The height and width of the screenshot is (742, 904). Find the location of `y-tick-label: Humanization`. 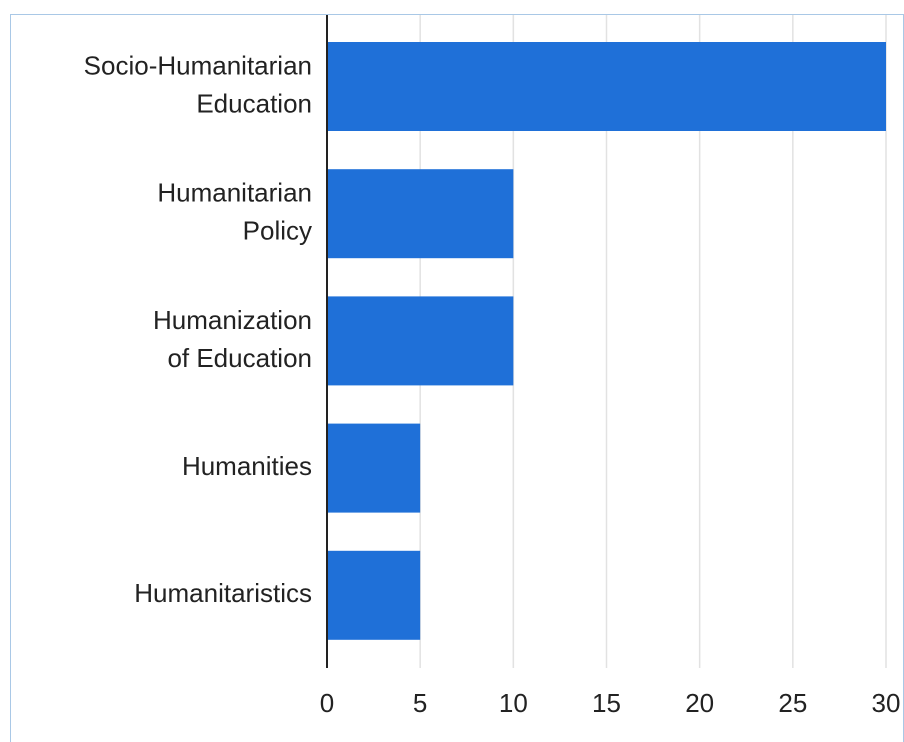

y-tick-label: Humanization is located at coordinates (232, 320).